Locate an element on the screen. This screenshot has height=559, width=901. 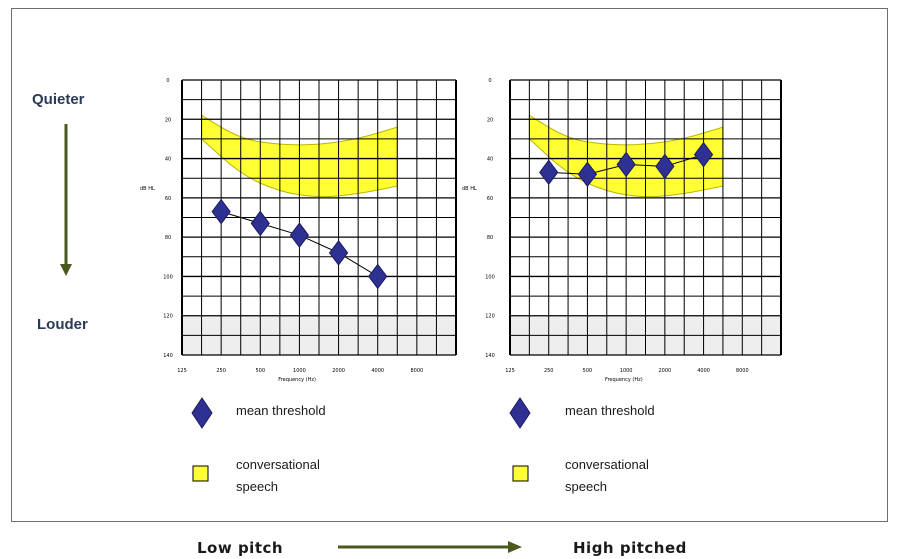
legend-diamond-icon-left is located at coordinates (202, 413).